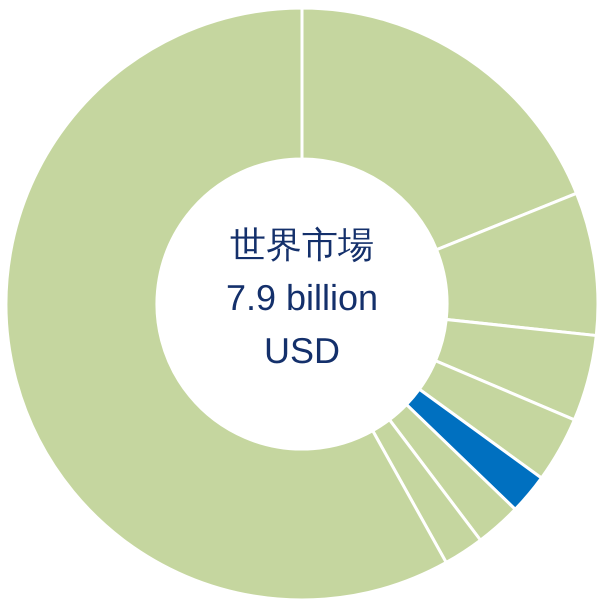 The image size is (598, 601). Describe the element at coordinates (302, 350) in the screenshot. I see `text: USD` at that location.